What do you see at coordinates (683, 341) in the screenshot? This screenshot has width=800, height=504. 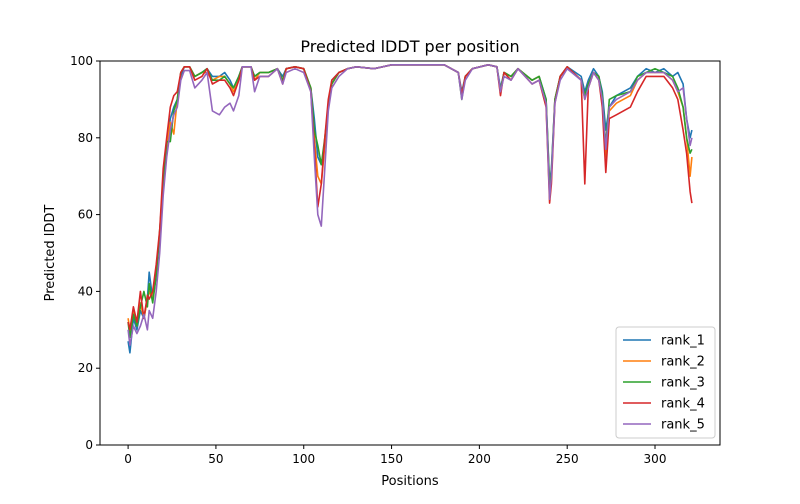 I see `legend-label: rank_1` at bounding box center [683, 341].